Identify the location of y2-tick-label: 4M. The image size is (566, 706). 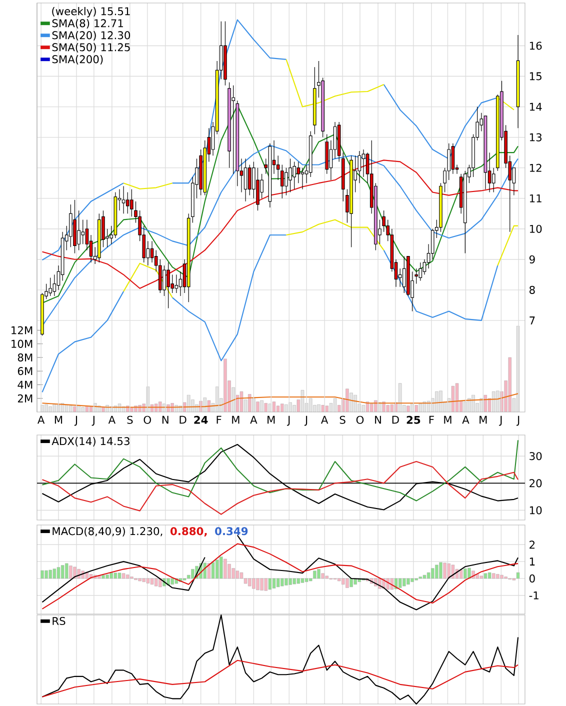
(25, 384).